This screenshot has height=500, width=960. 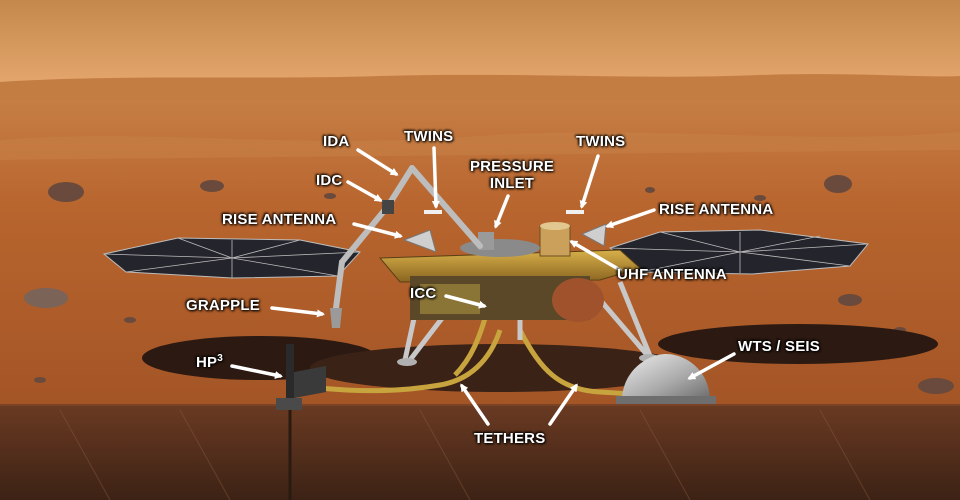 What do you see at coordinates (630, 218) in the screenshot?
I see `arrow-rise-antenna-right` at bounding box center [630, 218].